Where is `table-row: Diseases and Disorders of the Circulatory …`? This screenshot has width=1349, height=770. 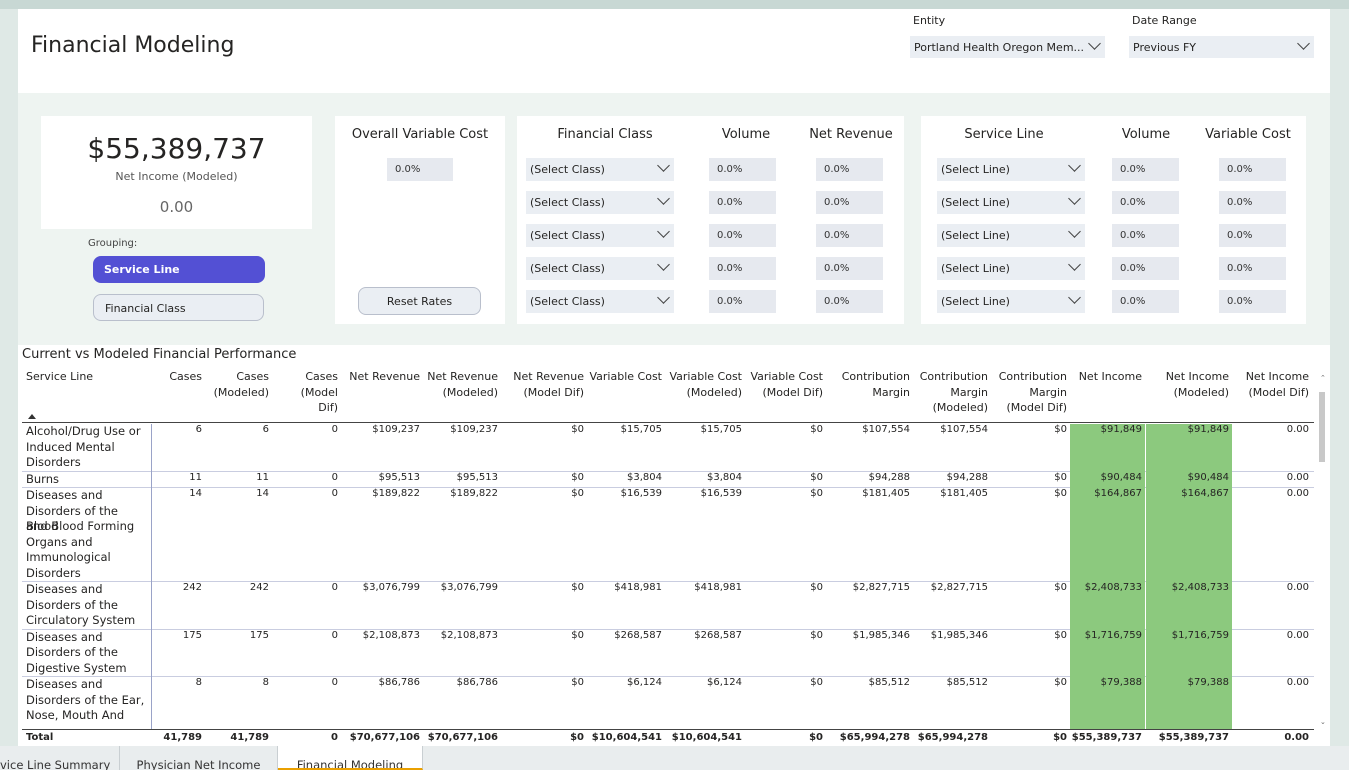
table-row: Diseases and Disorders of the Circulatory … is located at coordinates (668, 606).